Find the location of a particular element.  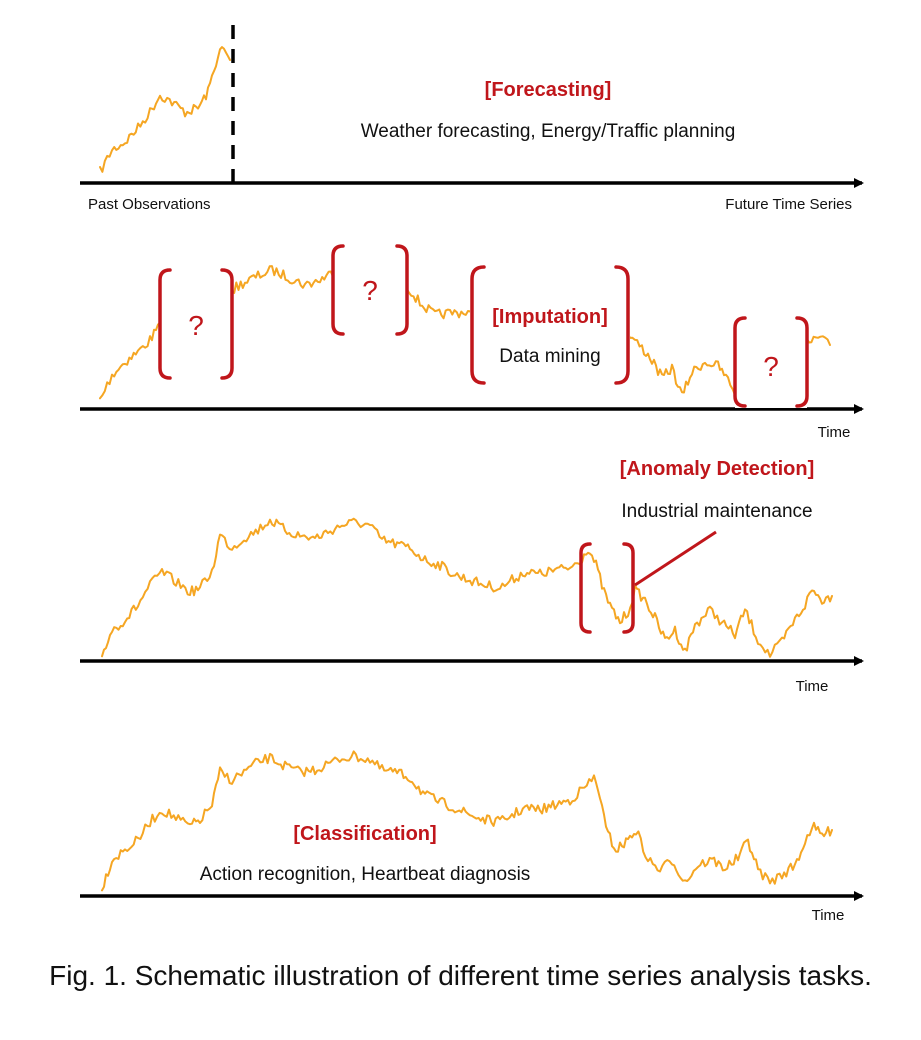

imputation-description: Data mining is located at coordinates (549, 356).